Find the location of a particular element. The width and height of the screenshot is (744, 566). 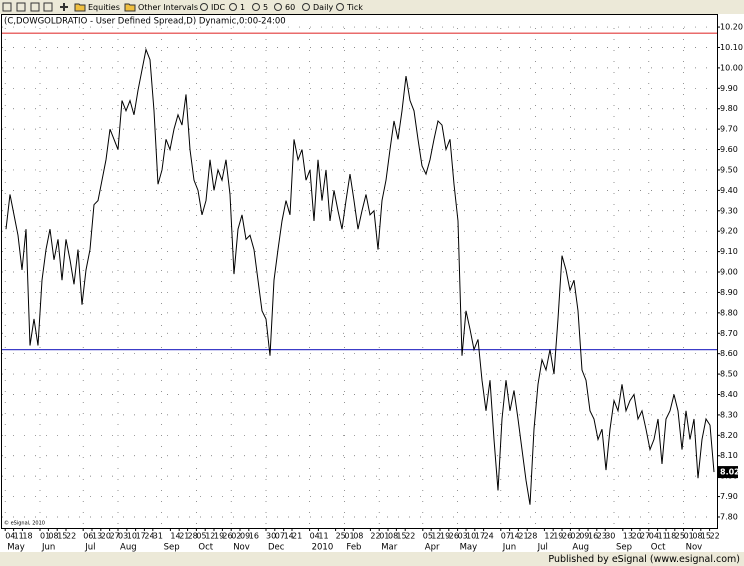

y-tick-label: 9.30 is located at coordinates (729, 210).